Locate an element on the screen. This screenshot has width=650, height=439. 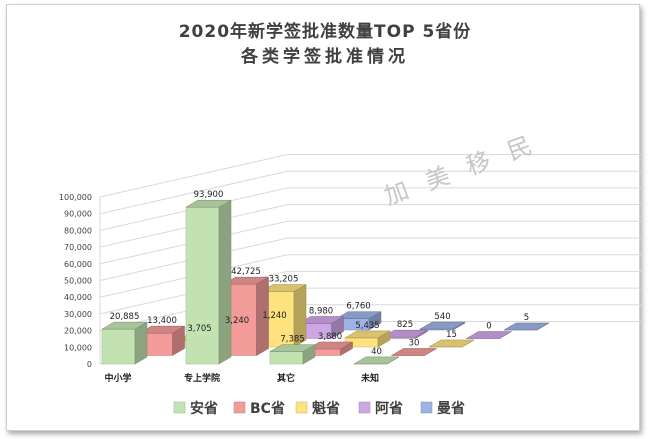
watermark: 加 美 移 民 is located at coordinates (460, 169).